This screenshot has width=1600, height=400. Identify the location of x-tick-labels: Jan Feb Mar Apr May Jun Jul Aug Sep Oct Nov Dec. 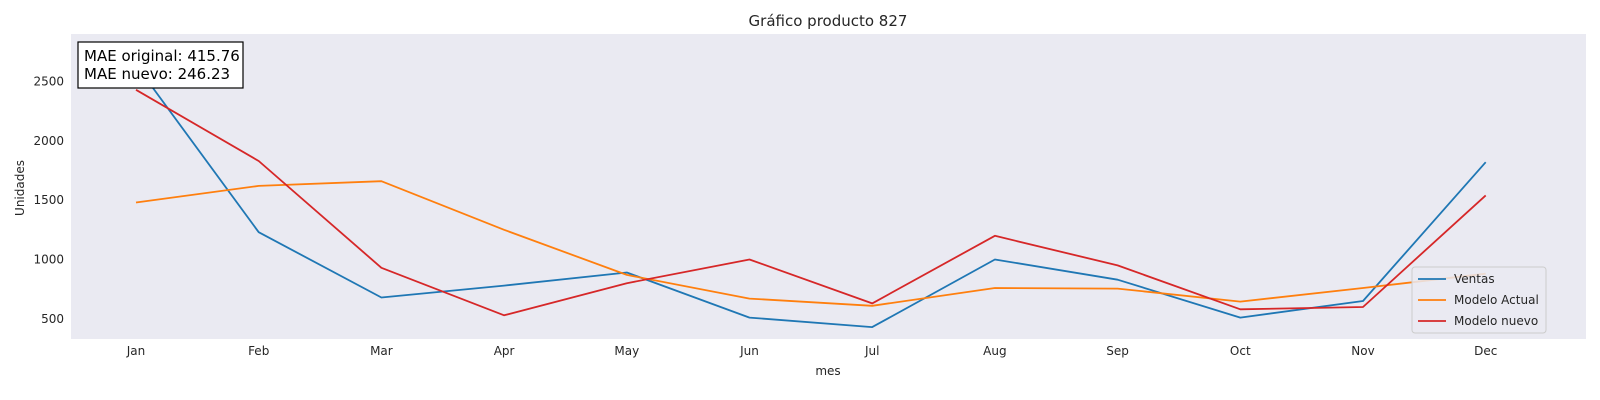
(812, 351).